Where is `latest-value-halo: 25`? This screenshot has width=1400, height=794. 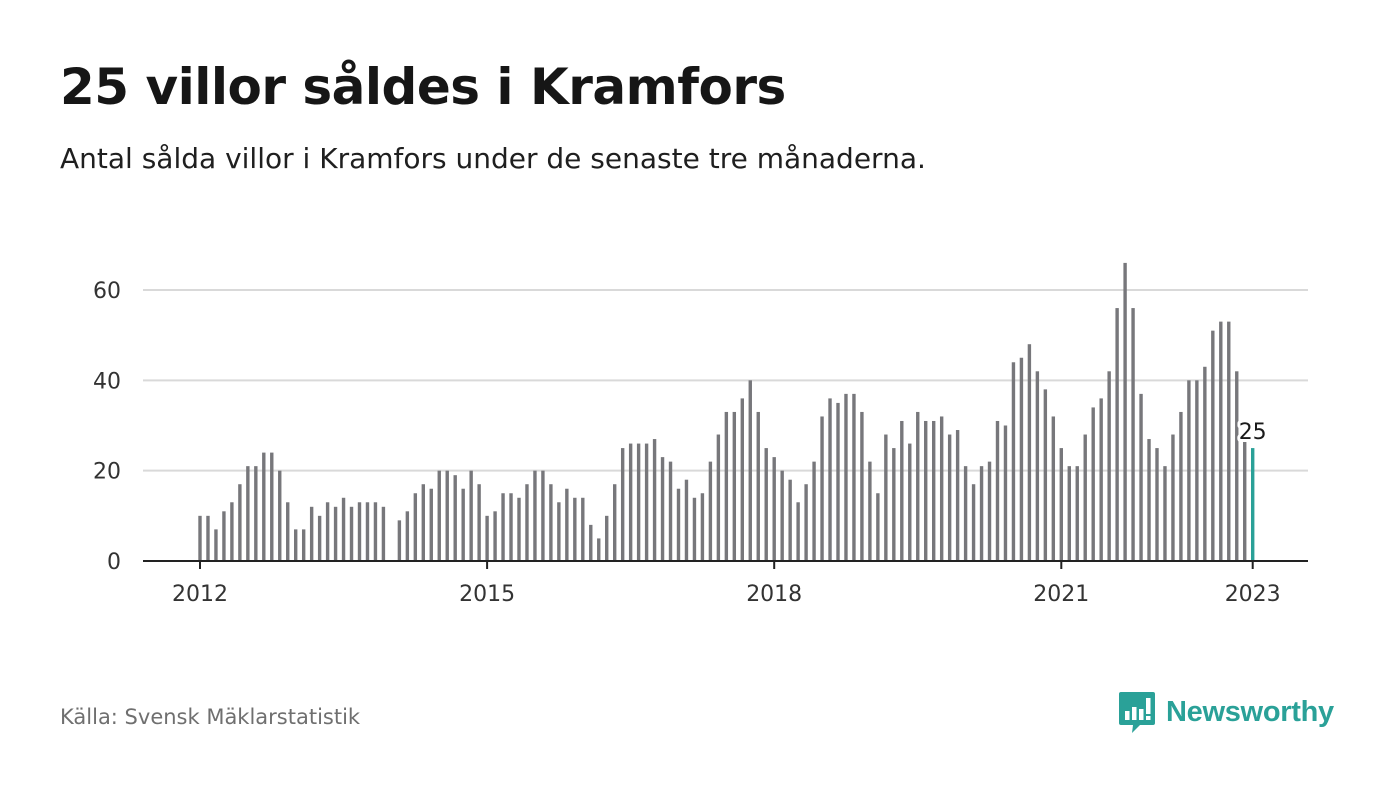
latest-value-halo: 25 is located at coordinates (1253, 432).